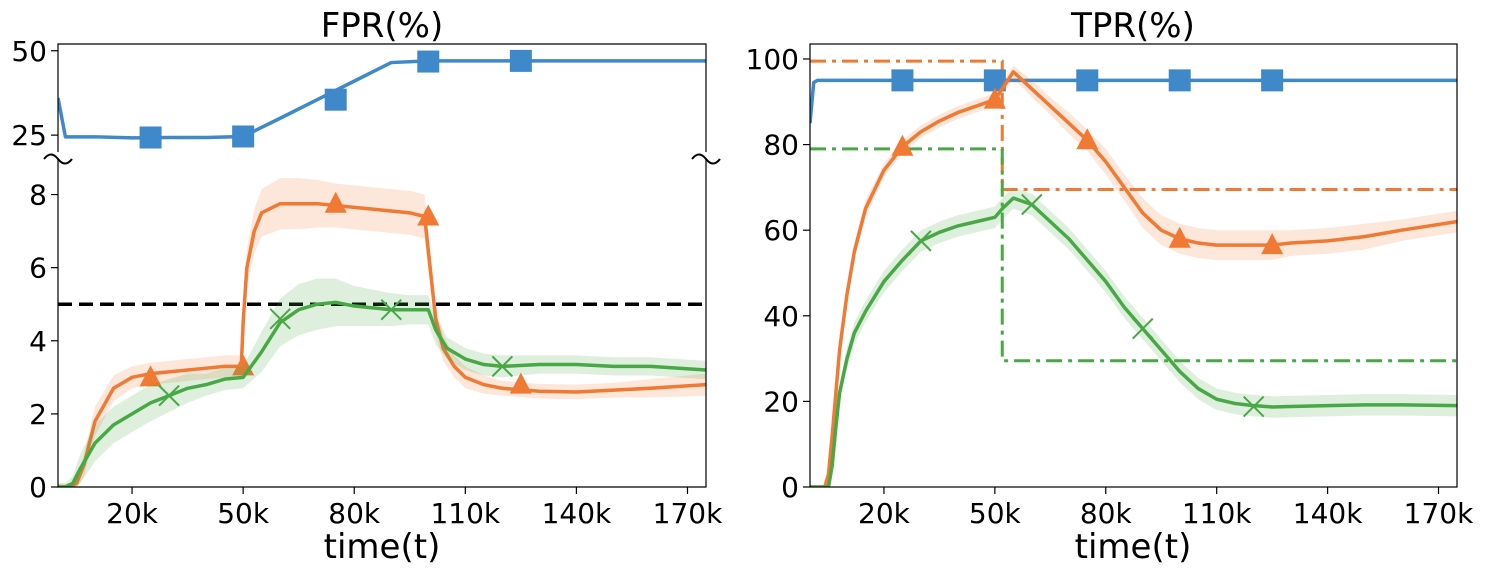 The image size is (1487, 575). What do you see at coordinates (243, 513) in the screenshot?
I see `fpr-x-tick-label: 50k` at bounding box center [243, 513].